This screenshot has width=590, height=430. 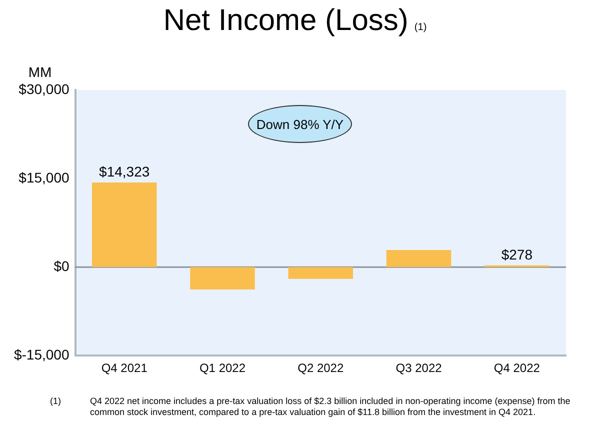 I want to click on y-tick-label: $15,000, so click(x=44, y=177).